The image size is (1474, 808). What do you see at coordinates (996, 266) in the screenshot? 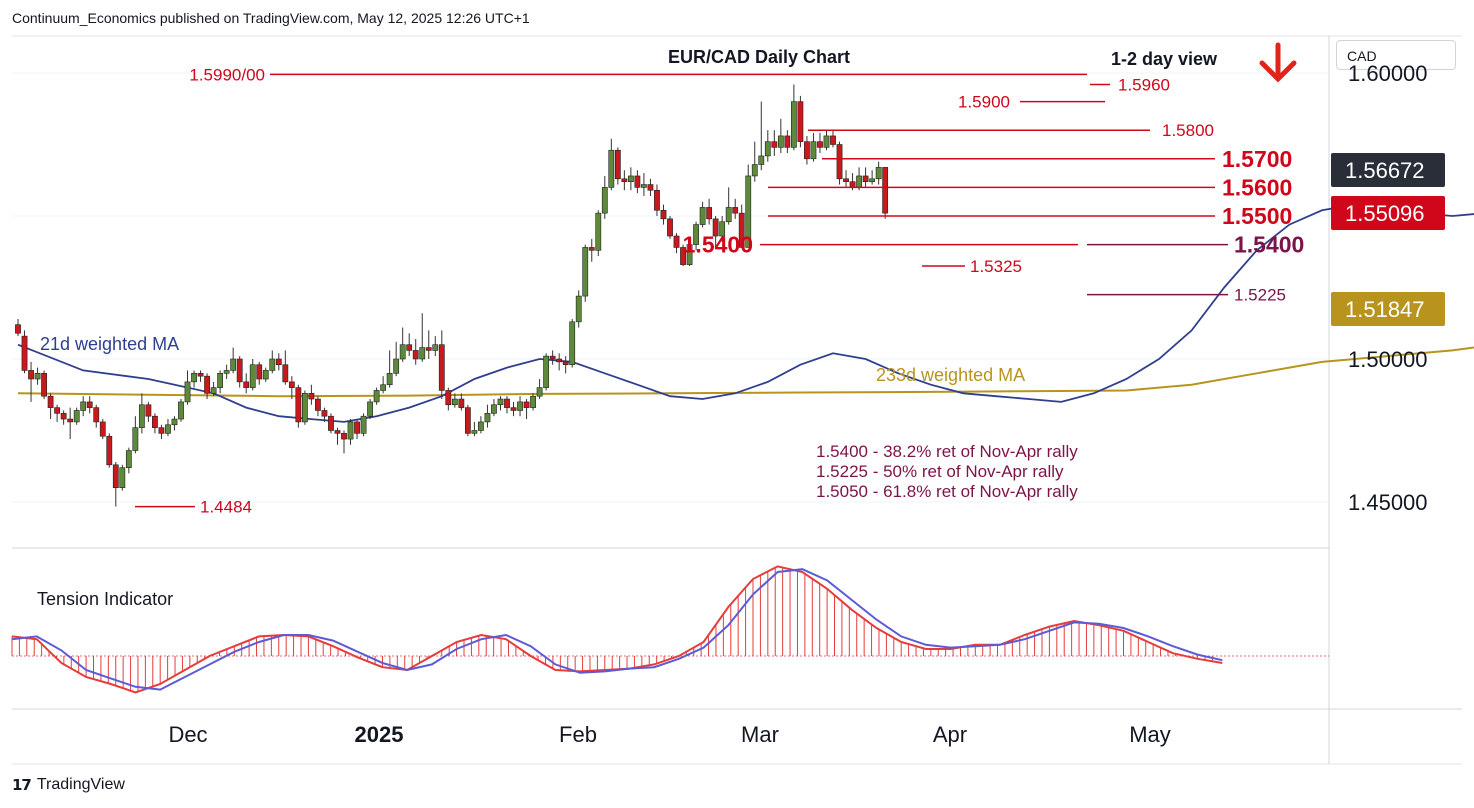
I see `level-label: 1.5325` at bounding box center [996, 266].